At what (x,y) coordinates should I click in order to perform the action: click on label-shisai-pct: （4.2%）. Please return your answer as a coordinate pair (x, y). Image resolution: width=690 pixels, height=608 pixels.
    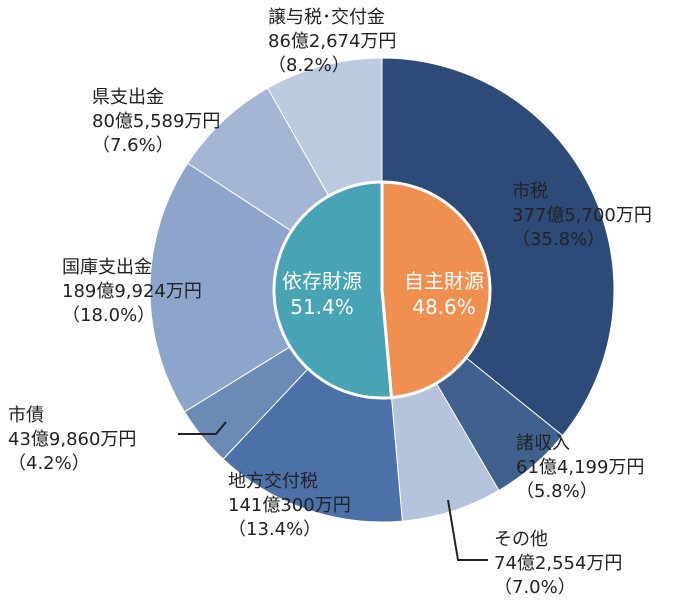
    Looking at the image, I should click on (49, 463).